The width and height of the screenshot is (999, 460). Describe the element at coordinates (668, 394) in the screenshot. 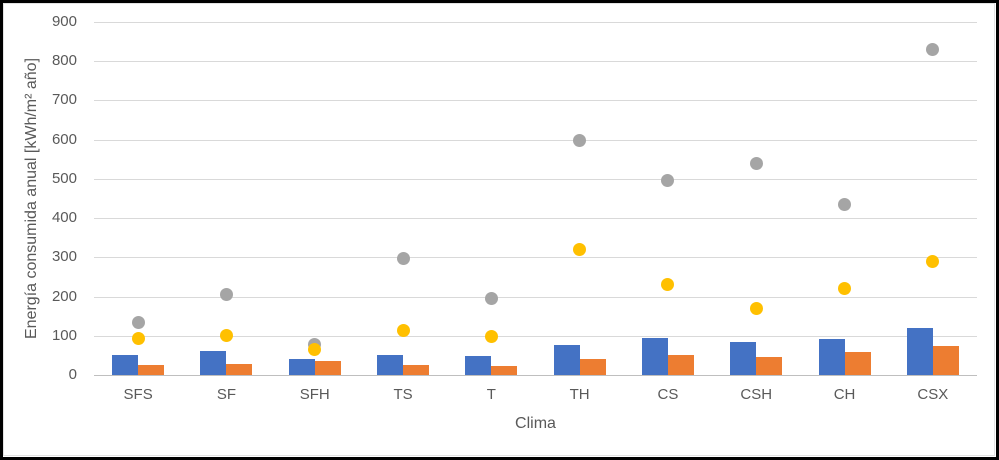

I see `x-category-label-CS: CS` at that location.